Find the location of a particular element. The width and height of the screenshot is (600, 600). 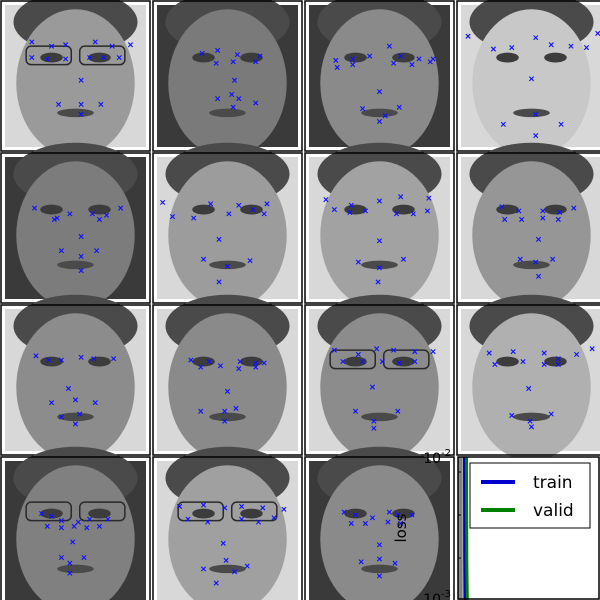

loss-curves is located at coordinates (463, 528).